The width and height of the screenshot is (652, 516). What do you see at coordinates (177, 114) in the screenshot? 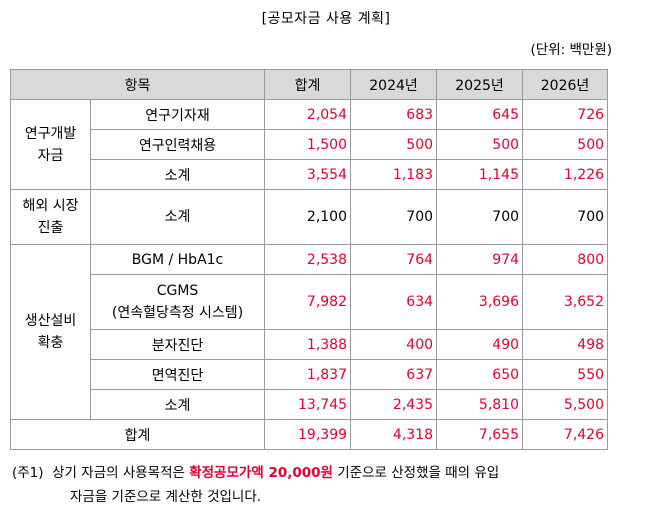
I see `item-label: 연구기자재` at bounding box center [177, 114].